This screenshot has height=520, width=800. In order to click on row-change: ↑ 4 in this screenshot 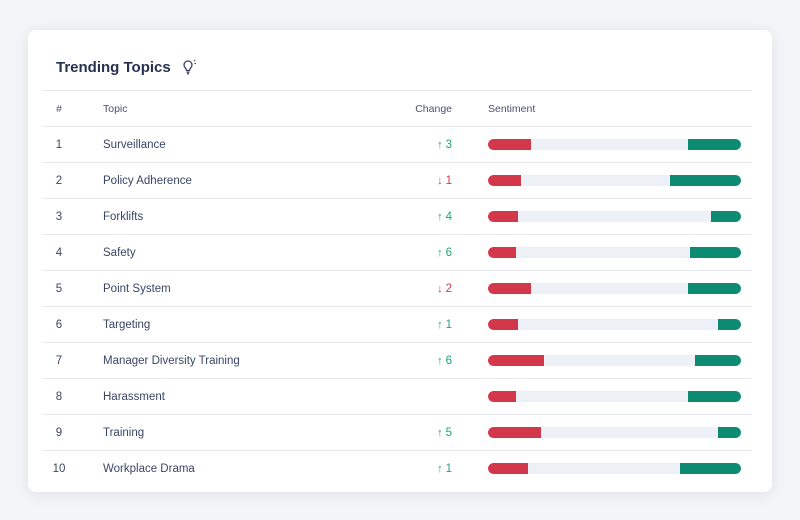, I will do `click(407, 217)`.